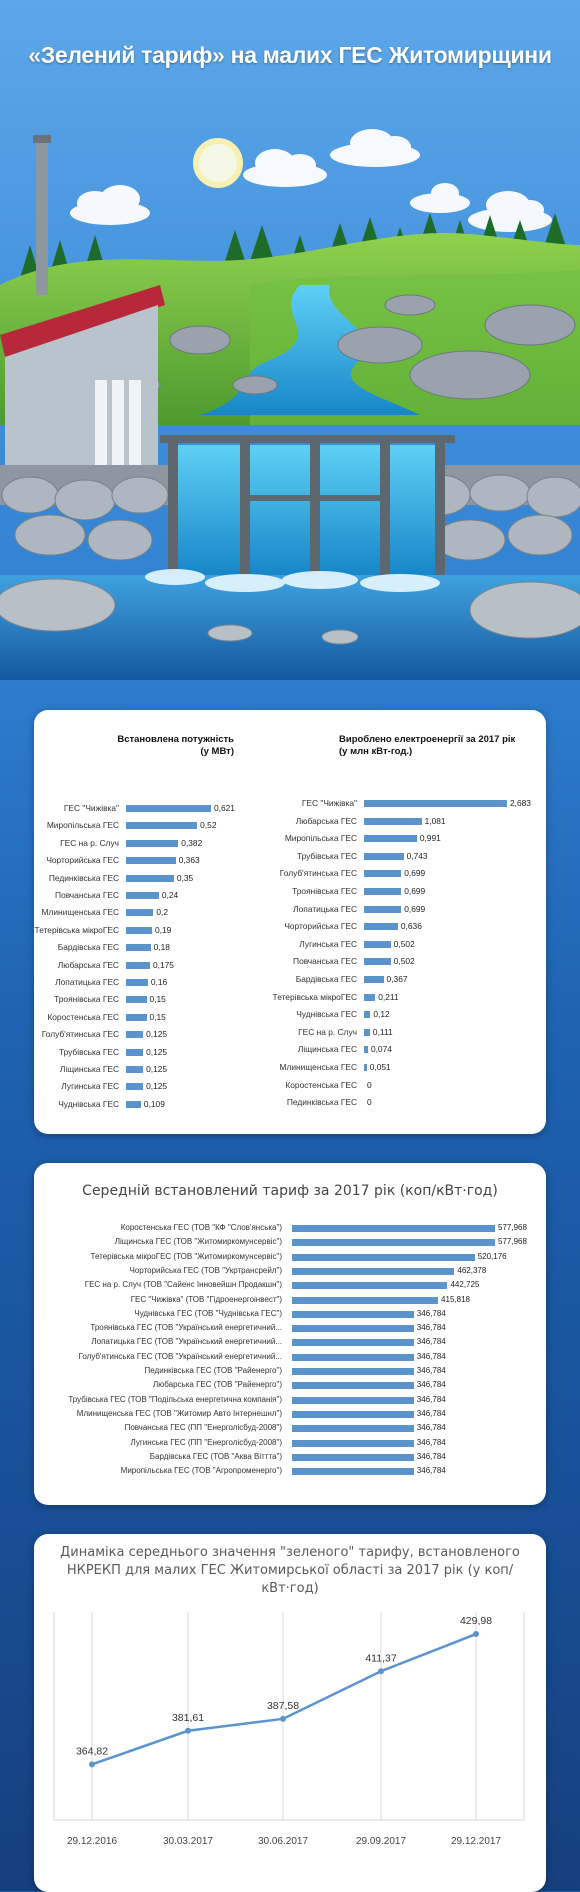 This screenshot has height=1892, width=580. I want to click on x-tick-label: 30.03.2017, so click(188, 1841).